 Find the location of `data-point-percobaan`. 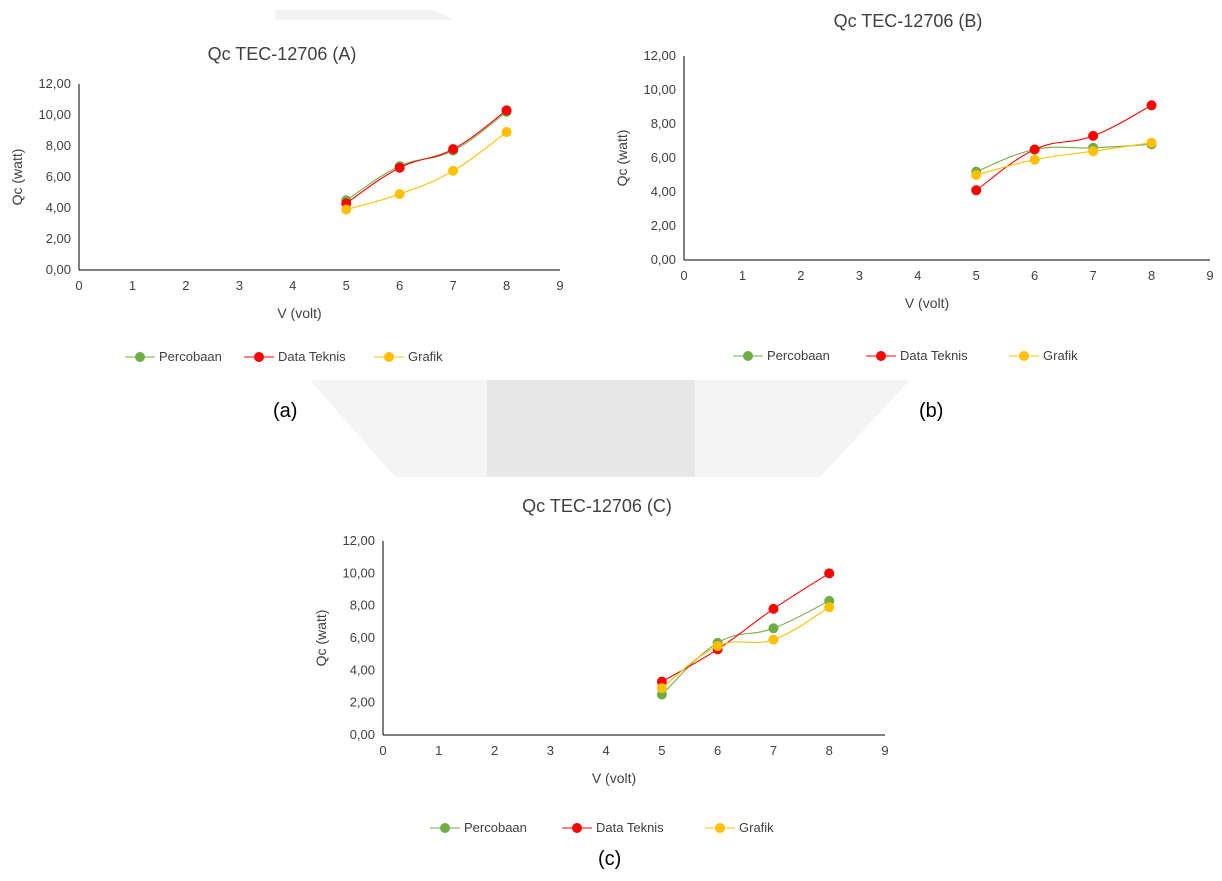

data-point-percobaan is located at coordinates (773, 628).